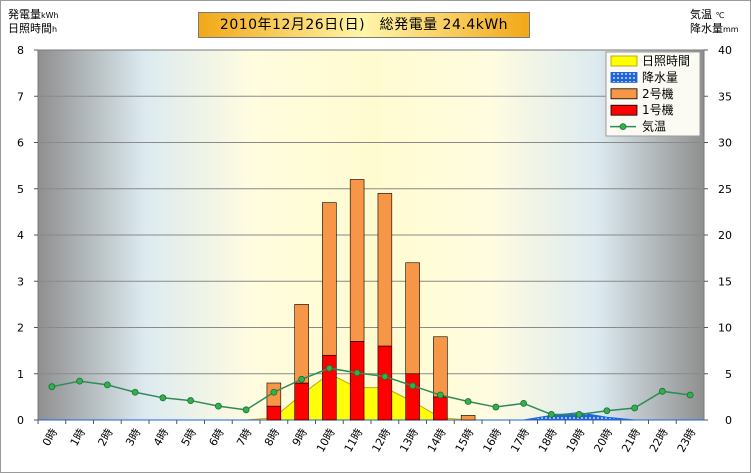  I want to click on x-tick-label: 16時, so click(492, 440).